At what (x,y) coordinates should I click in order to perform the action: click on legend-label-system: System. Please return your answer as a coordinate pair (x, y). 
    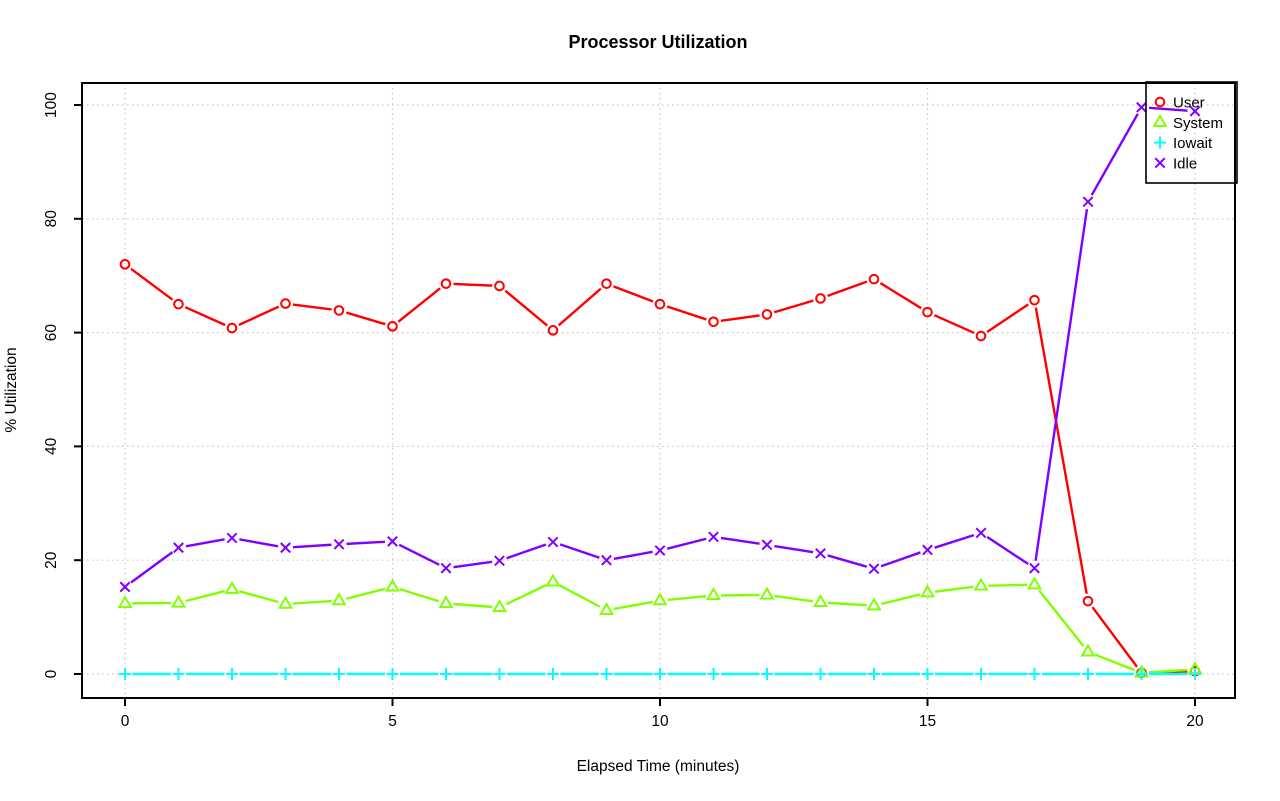
    Looking at the image, I should click on (1198, 123).